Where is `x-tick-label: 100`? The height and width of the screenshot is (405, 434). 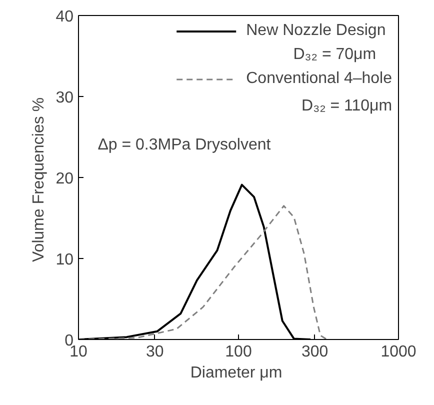 x-tick-label: 100 is located at coordinates (238, 352).